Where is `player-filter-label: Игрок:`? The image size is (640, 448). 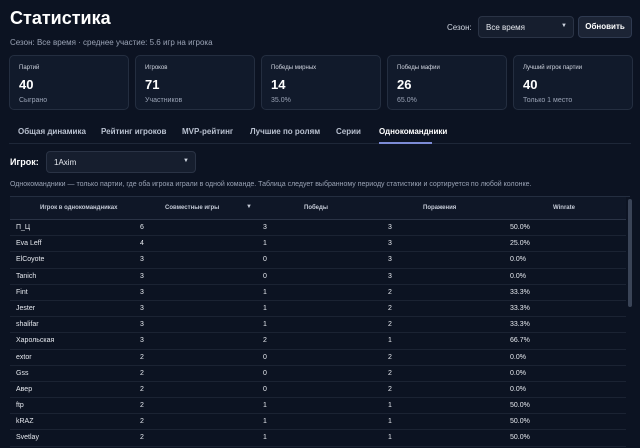
player-filter-label: Игрок: is located at coordinates (24, 162).